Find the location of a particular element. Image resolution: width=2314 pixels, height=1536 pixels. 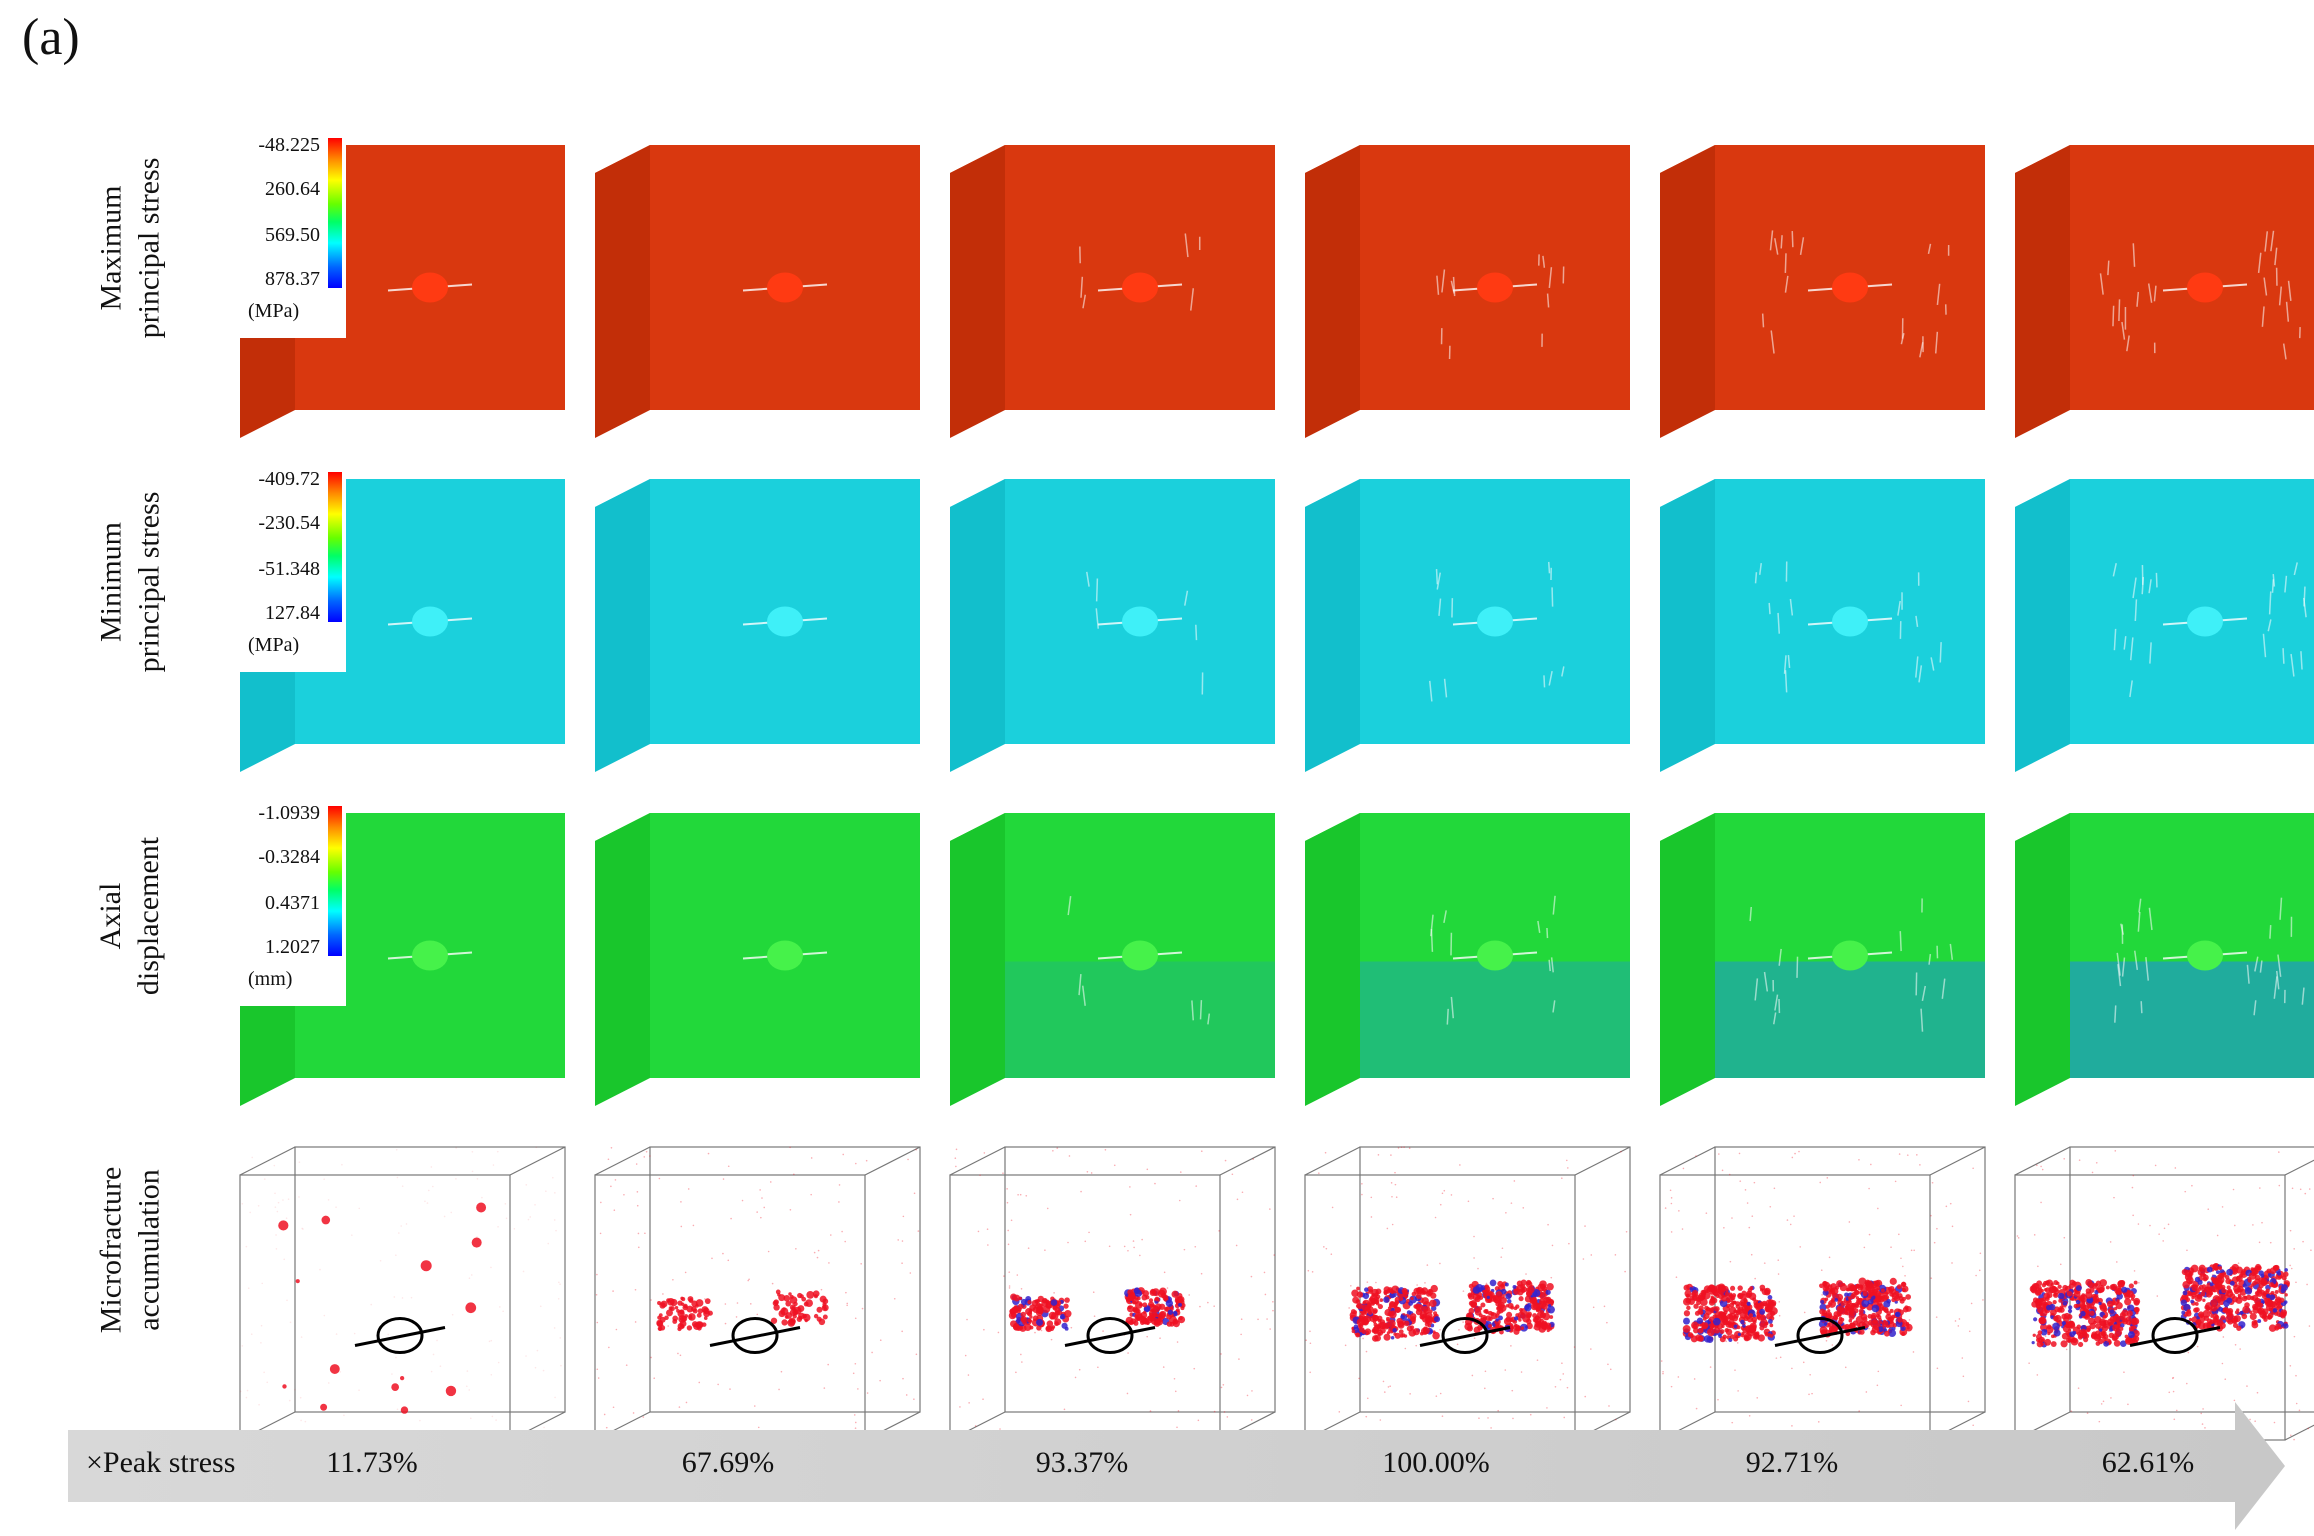

circular-hole is located at coordinates (1850, 955).